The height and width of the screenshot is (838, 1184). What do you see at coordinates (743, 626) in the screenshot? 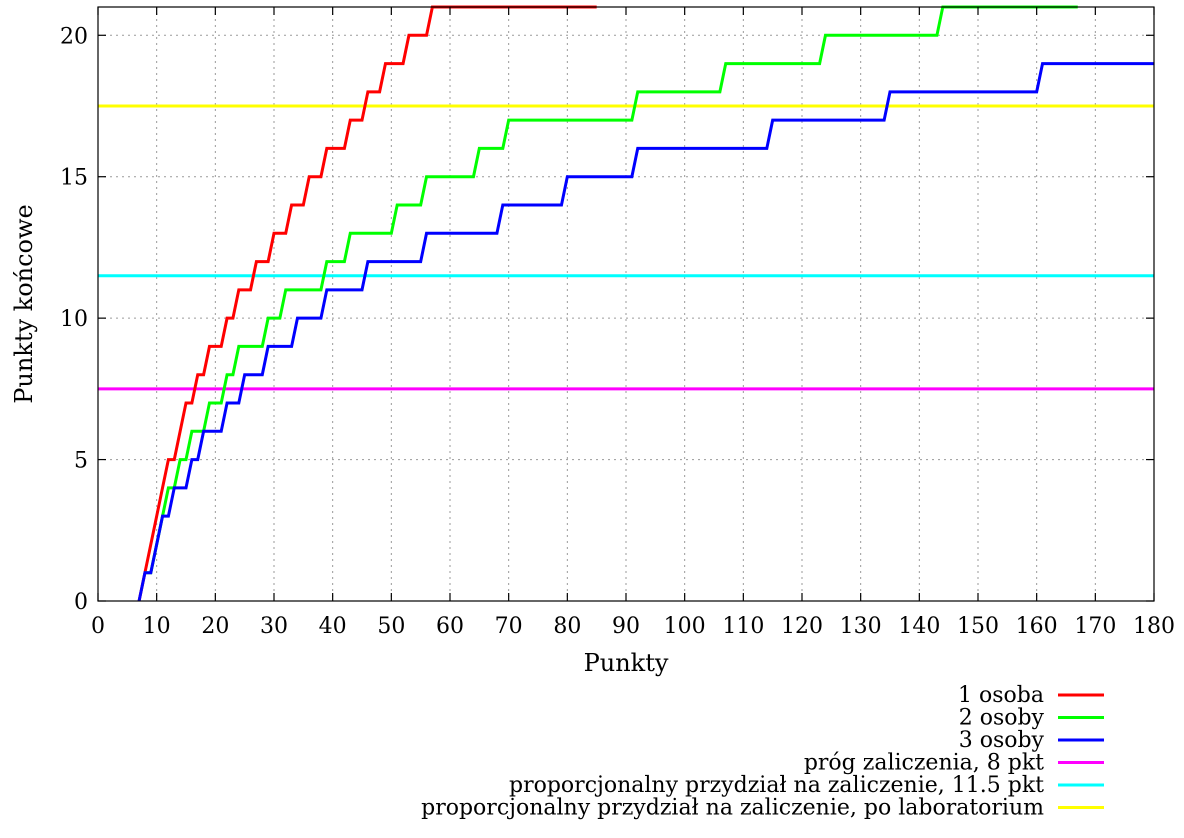
I see `x-tick-label: 110` at bounding box center [743, 626].